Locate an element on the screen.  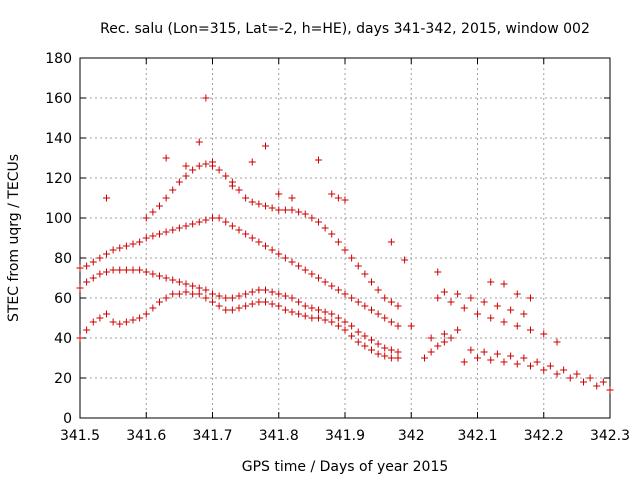
y-tick-label: 160 is located at coordinates (58, 99).